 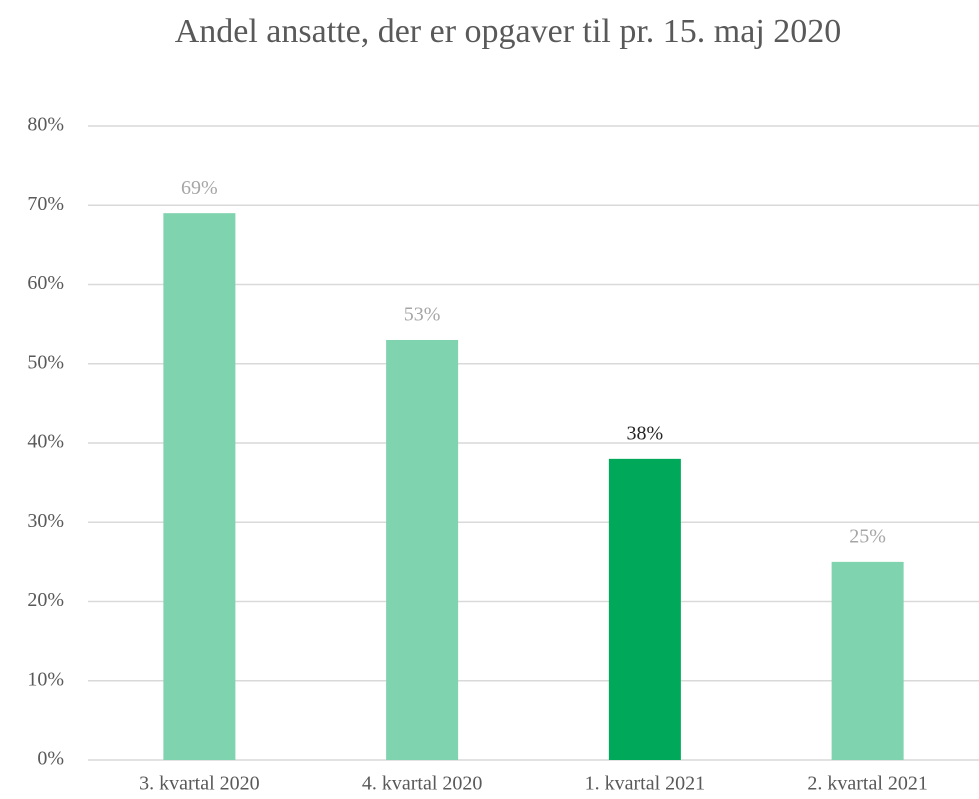 What do you see at coordinates (45, 362) in the screenshot?
I see `y-tick-label: 50%` at bounding box center [45, 362].